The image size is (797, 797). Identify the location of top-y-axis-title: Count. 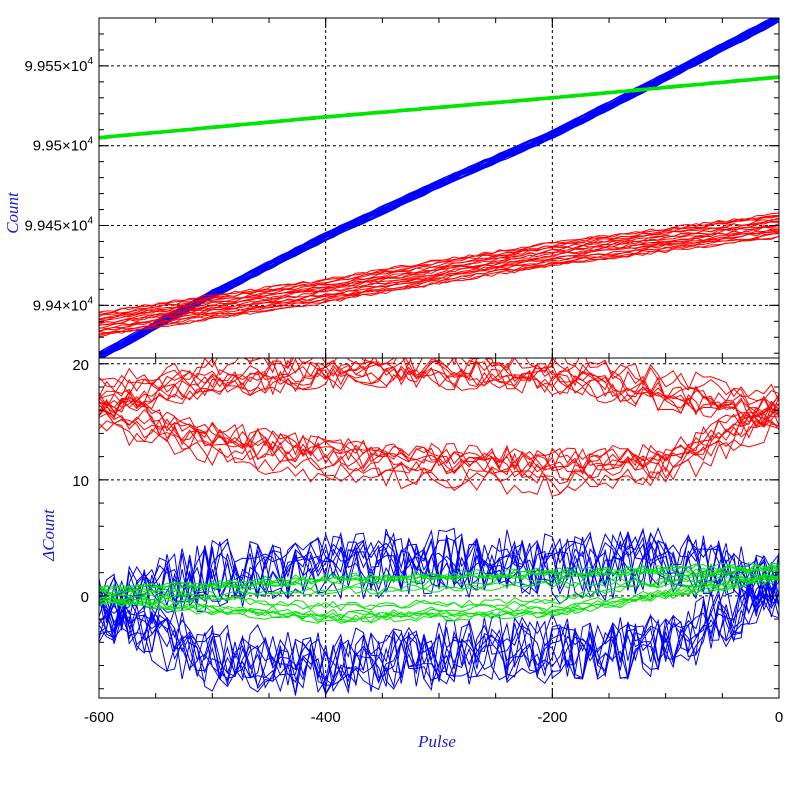
(12, 212).